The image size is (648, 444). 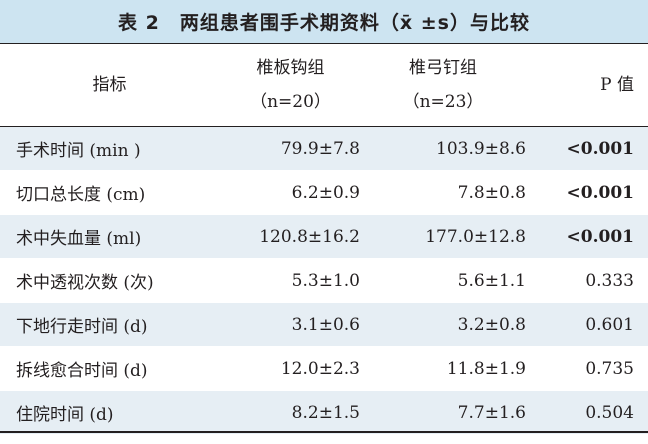 I want to click on table-cell: 79.9±7.8, so click(x=290, y=148).